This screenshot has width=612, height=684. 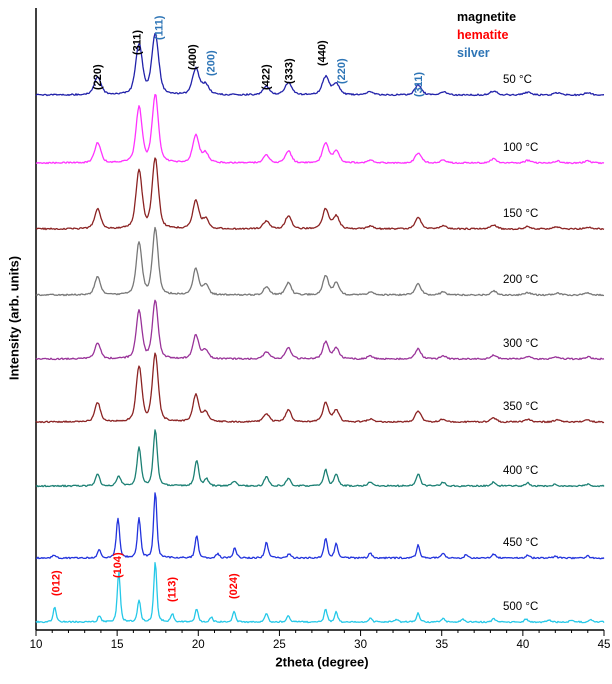 I want to click on temperature-label: 150 °C, so click(x=520, y=214).